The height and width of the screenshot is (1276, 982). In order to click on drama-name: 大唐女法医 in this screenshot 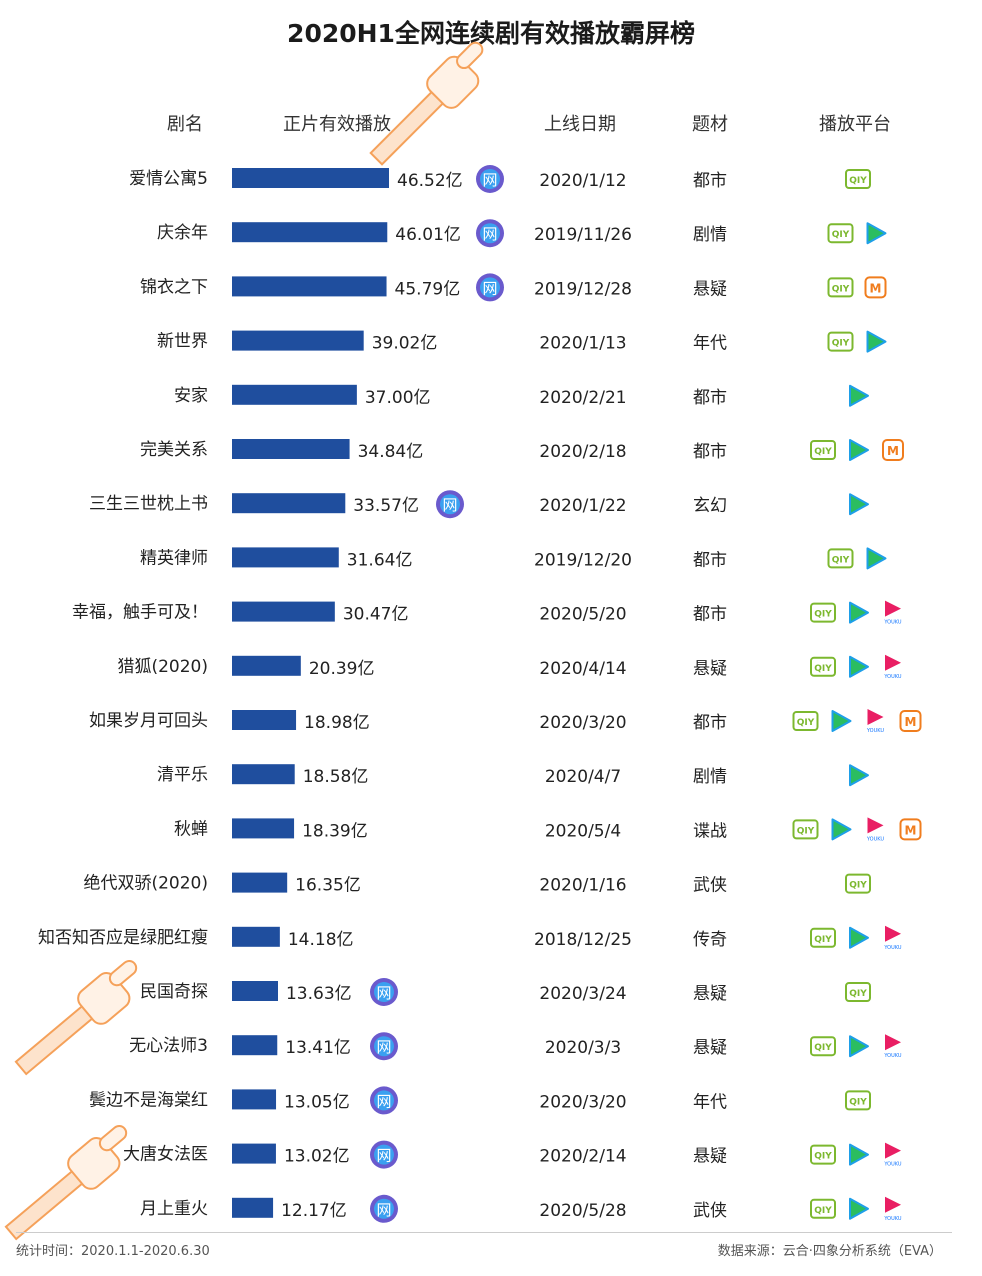, I will do `click(165, 1154)`.